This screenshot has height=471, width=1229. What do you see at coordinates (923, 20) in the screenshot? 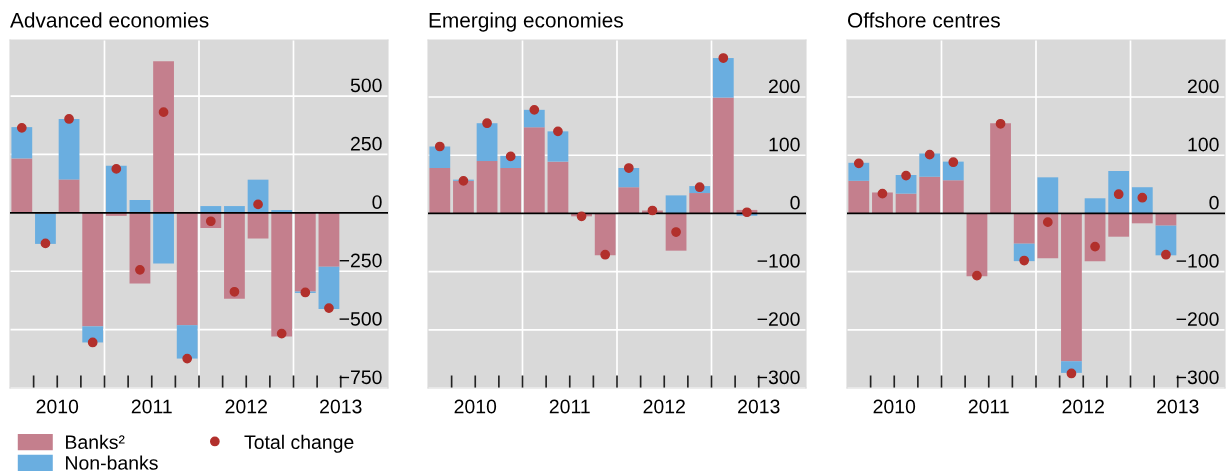
I see `chart-title: Offshore centres` at bounding box center [923, 20].